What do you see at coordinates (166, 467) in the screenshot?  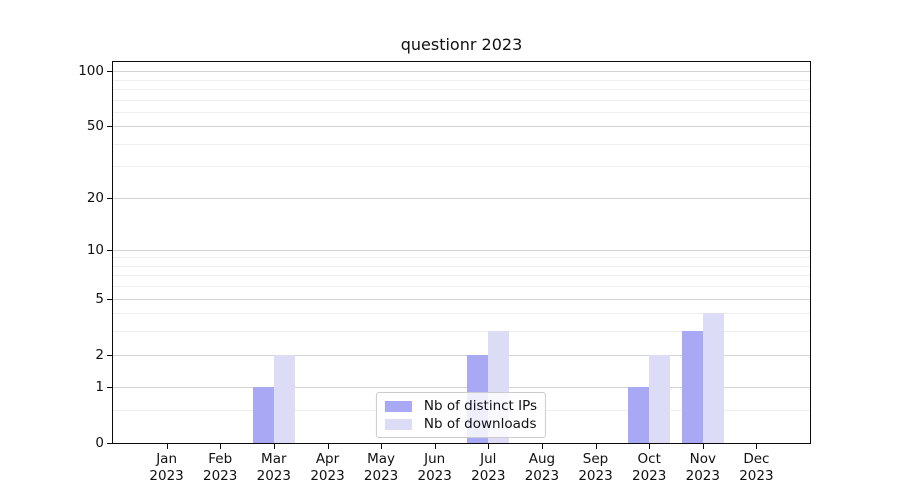 I see `x-tick-label: Jan 2023` at bounding box center [166, 467].